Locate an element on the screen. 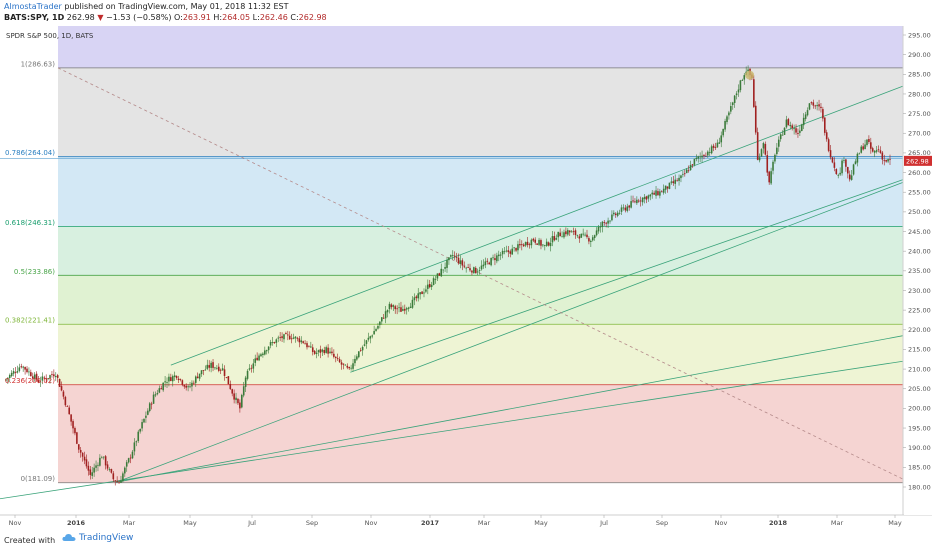  chart-title: SPDR S&P 500, 1D, BATS is located at coordinates (50, 36).